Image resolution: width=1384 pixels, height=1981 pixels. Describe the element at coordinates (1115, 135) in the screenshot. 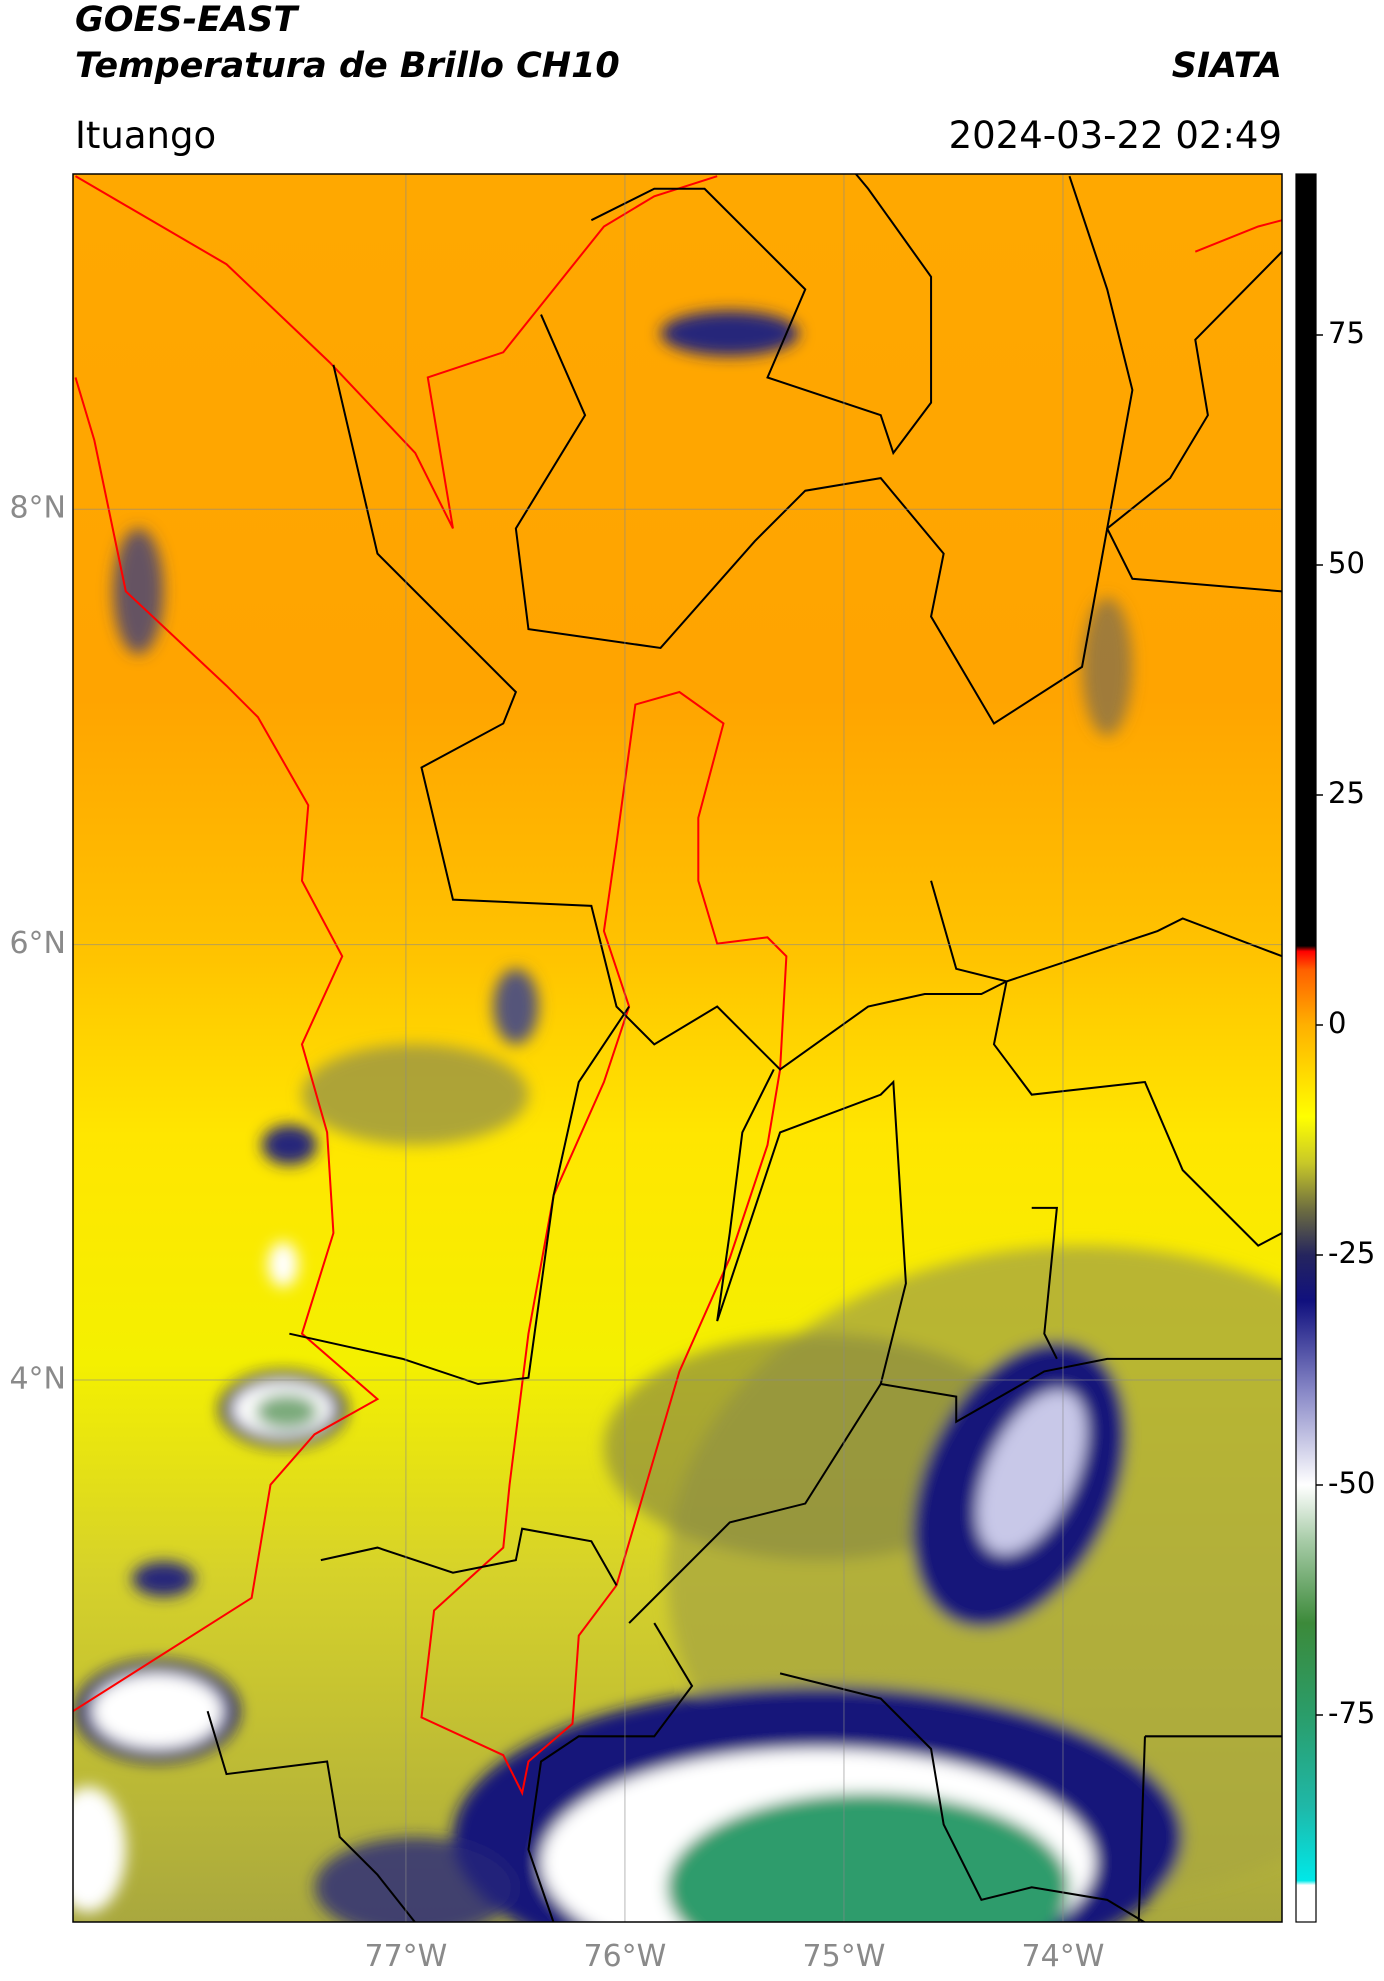

I see `datetime: 2024-03-22 02:49` at that location.